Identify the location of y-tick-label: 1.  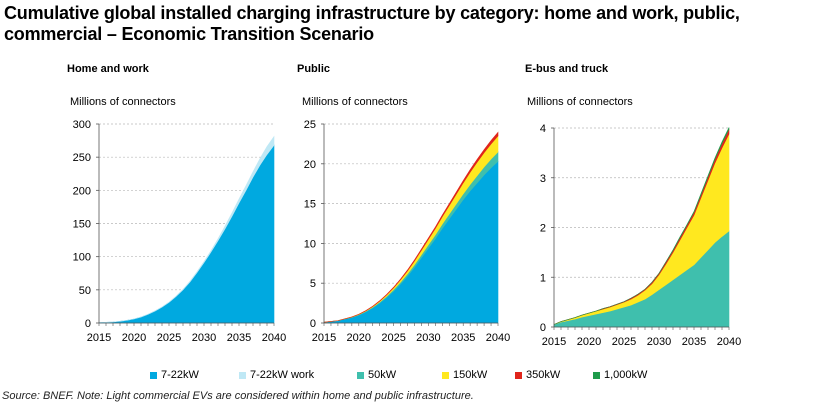
(543, 278).